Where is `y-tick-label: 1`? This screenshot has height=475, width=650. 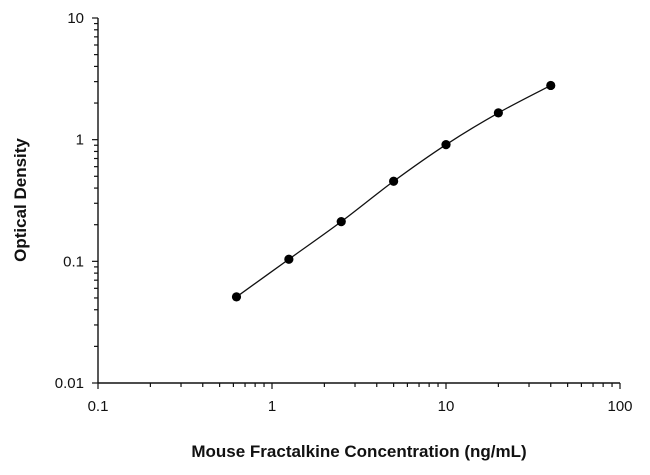 y-tick-label: 1 is located at coordinates (80, 140).